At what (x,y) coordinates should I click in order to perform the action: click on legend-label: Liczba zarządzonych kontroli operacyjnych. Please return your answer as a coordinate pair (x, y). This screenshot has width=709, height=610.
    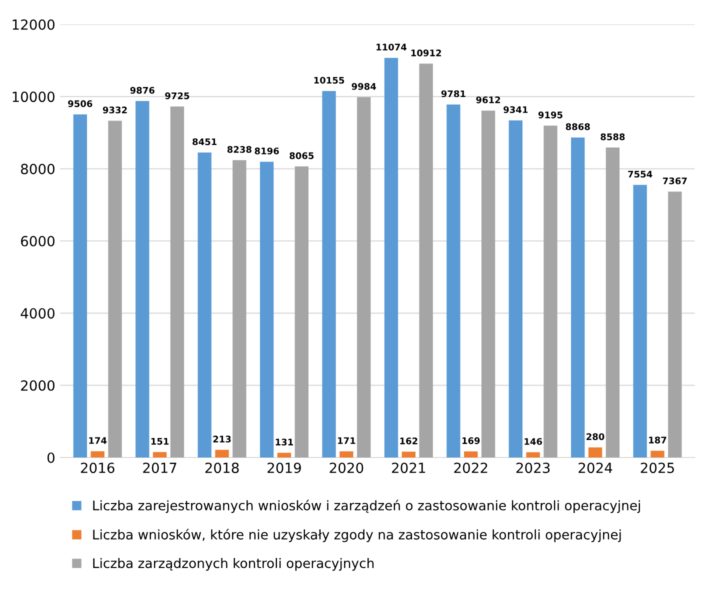
    Looking at the image, I should click on (233, 564).